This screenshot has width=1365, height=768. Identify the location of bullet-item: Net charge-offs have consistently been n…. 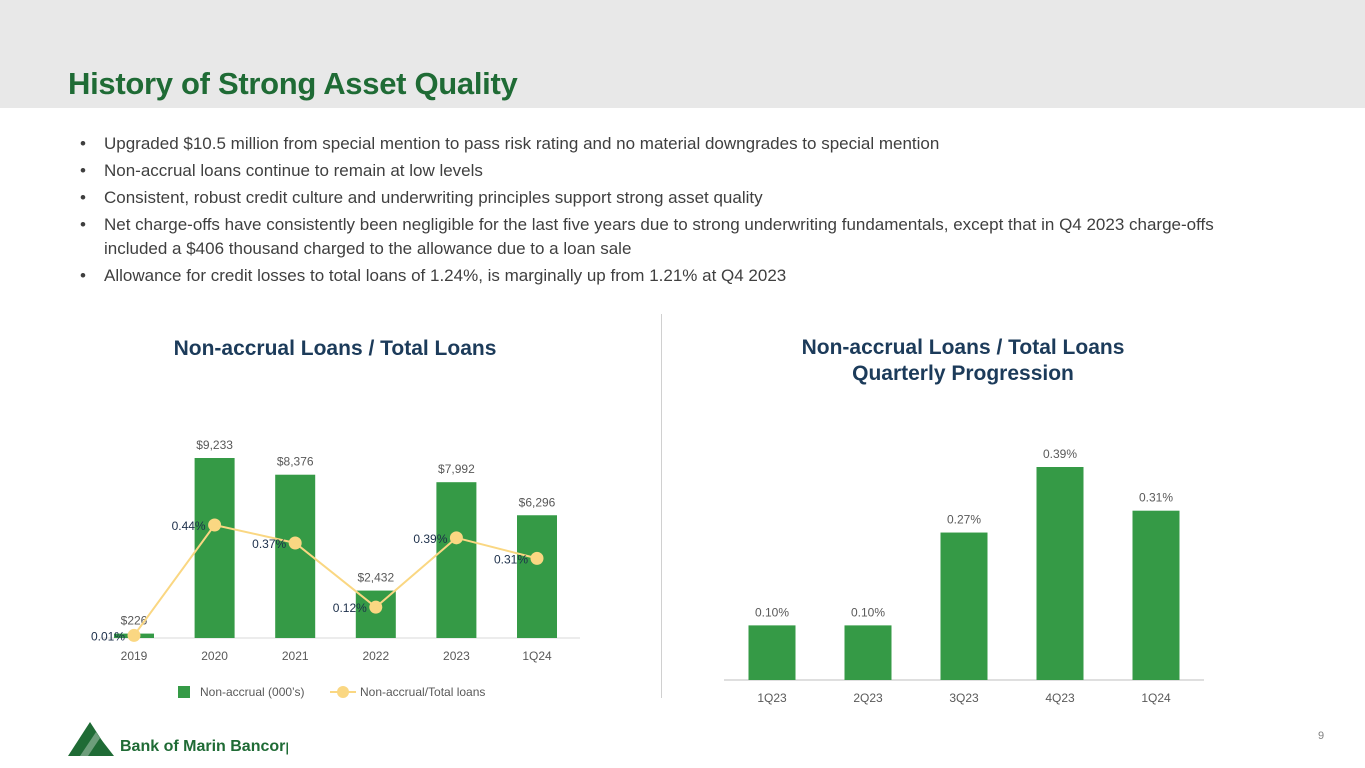
(680, 237).